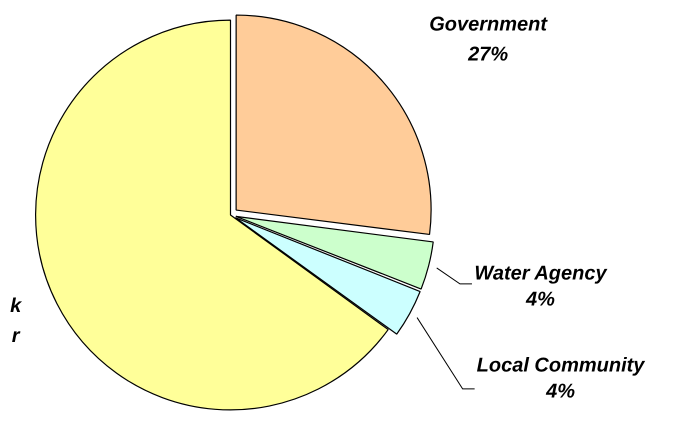 This screenshot has width=691, height=430. I want to click on slice-label: Government, so click(488, 24).